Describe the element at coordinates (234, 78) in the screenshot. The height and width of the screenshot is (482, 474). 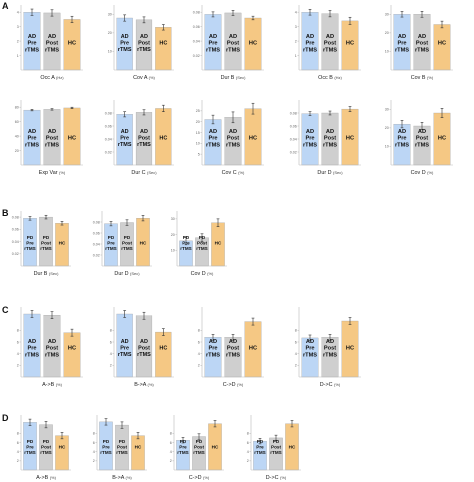
I see `x-axis-label: Dur B (Sec)` at that location.